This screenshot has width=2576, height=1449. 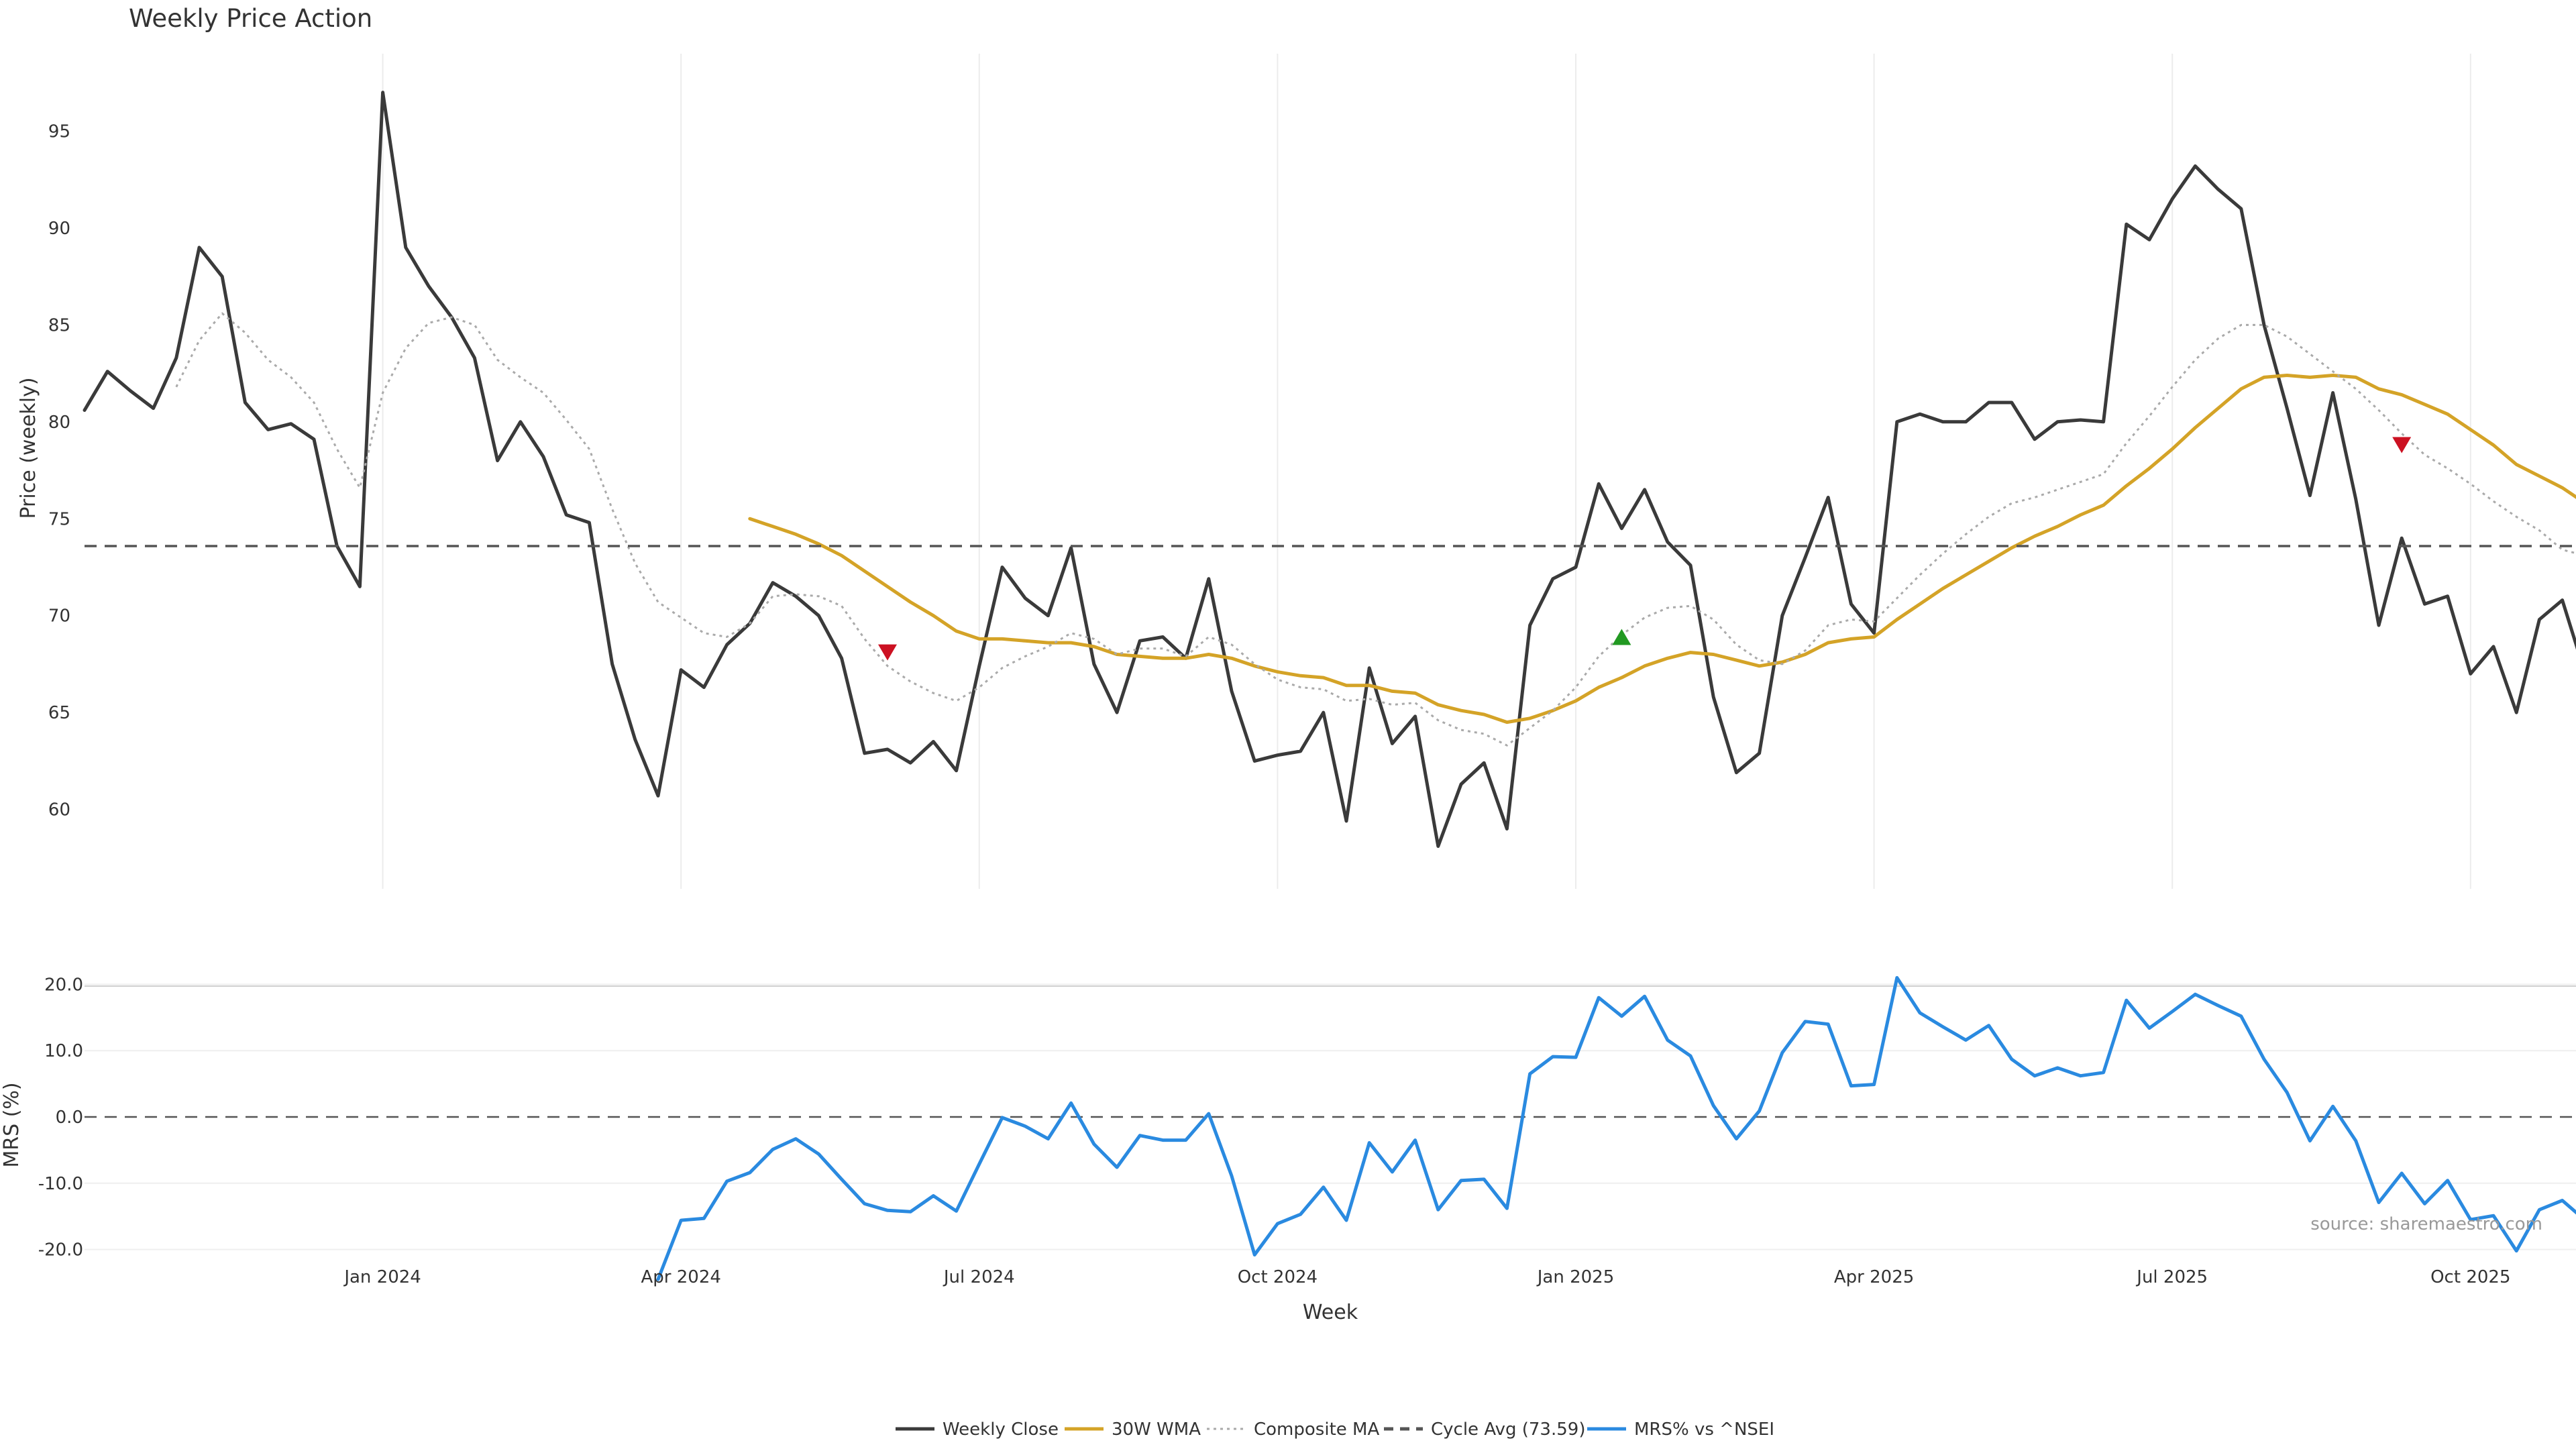 I want to click on price-y-tick-90: 90, so click(x=59, y=229).